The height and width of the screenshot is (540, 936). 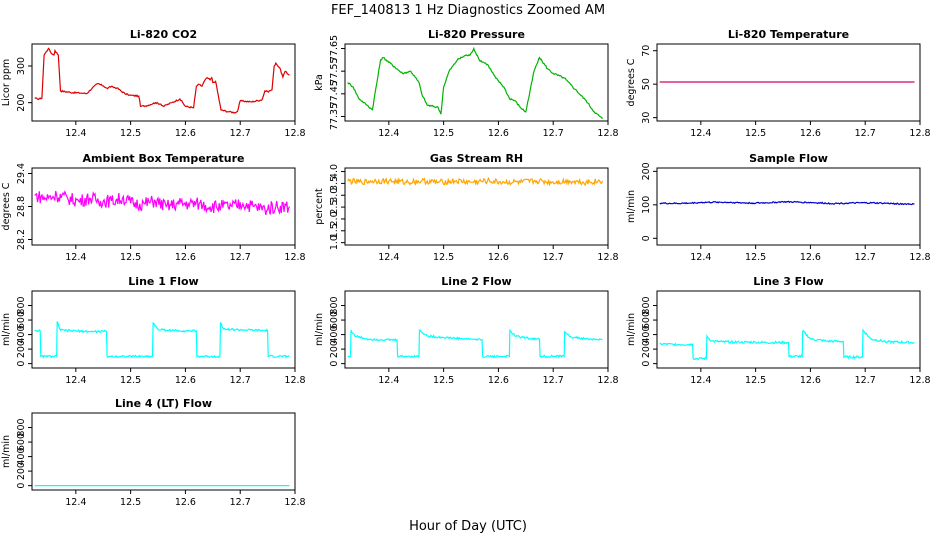 What do you see at coordinates (334, 116) in the screenshot?
I see `y-tick-label: 77.35` at bounding box center [334, 116].